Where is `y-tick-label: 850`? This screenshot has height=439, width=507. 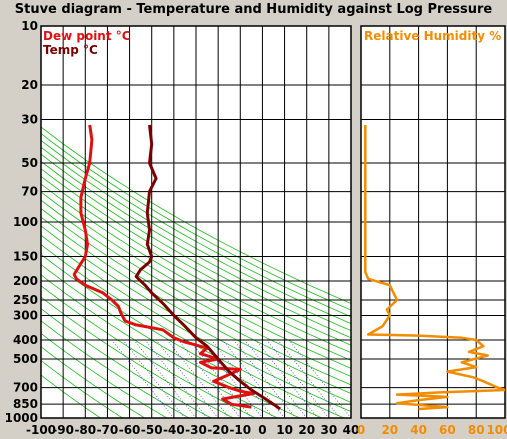 y-tick-label: 850 is located at coordinates (25, 404).